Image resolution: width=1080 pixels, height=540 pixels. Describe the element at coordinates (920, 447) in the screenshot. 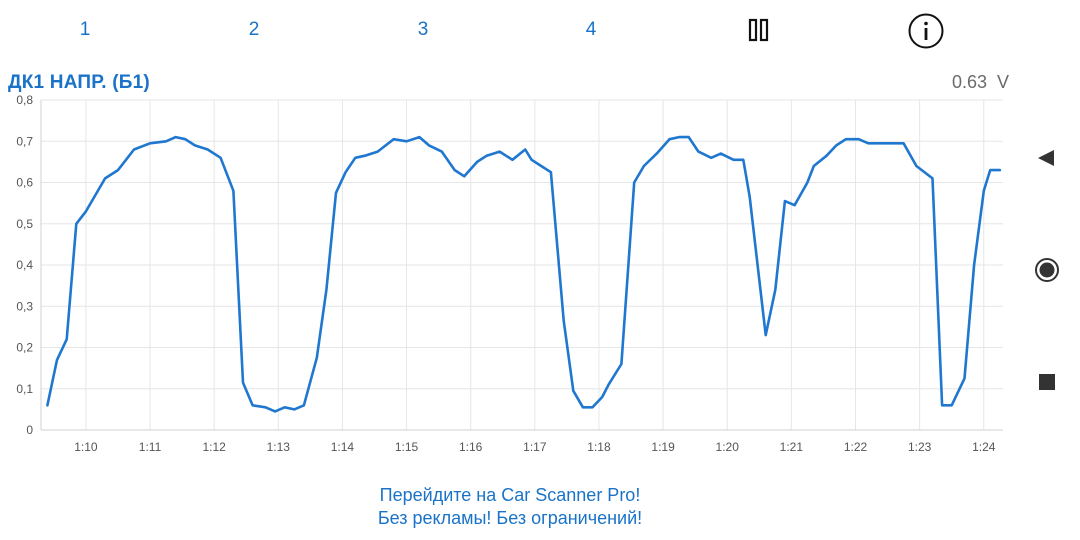

I see `x-tick-label: 1:23` at that location.